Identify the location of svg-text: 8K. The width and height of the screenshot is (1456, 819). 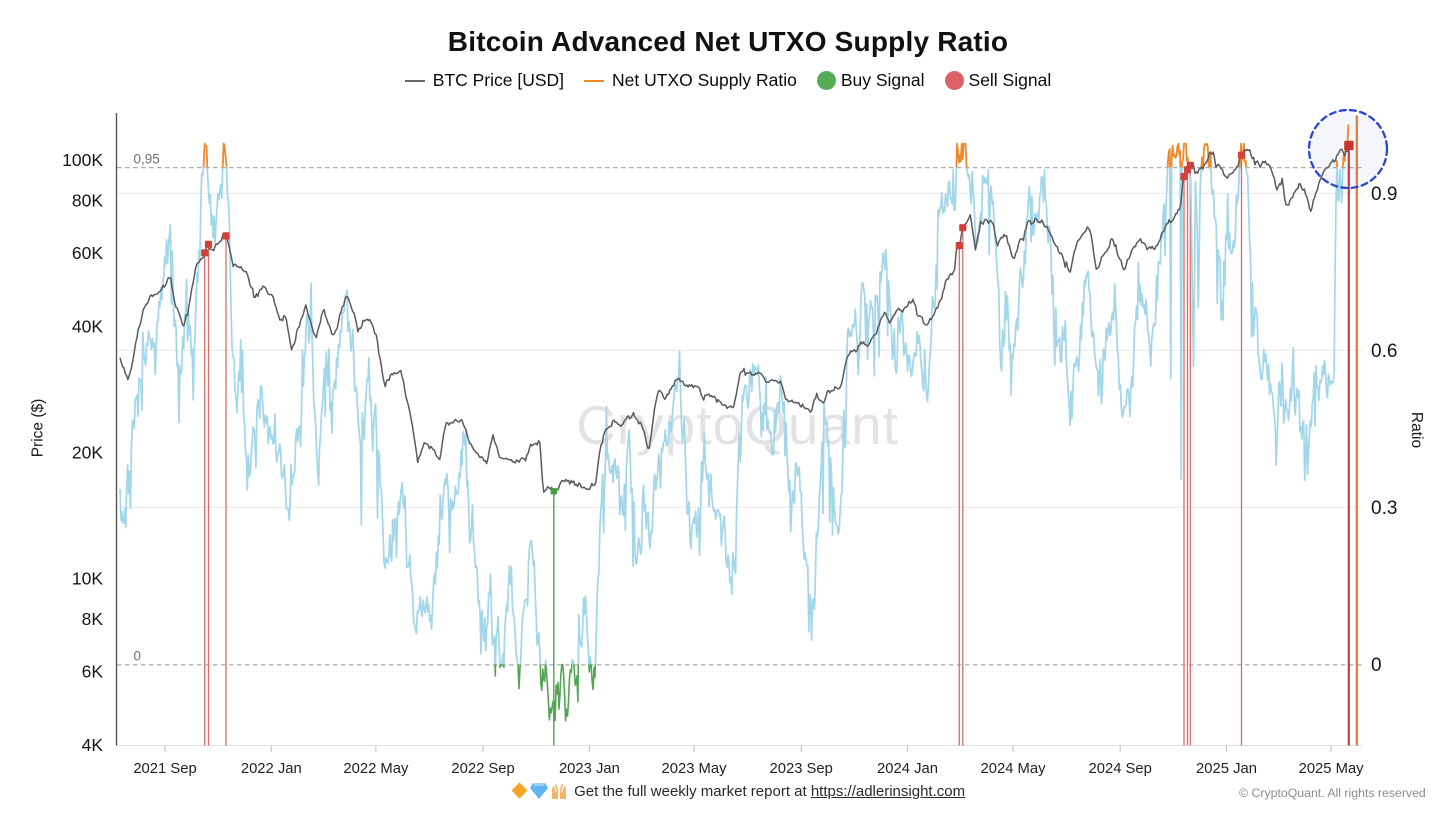
(93, 619).